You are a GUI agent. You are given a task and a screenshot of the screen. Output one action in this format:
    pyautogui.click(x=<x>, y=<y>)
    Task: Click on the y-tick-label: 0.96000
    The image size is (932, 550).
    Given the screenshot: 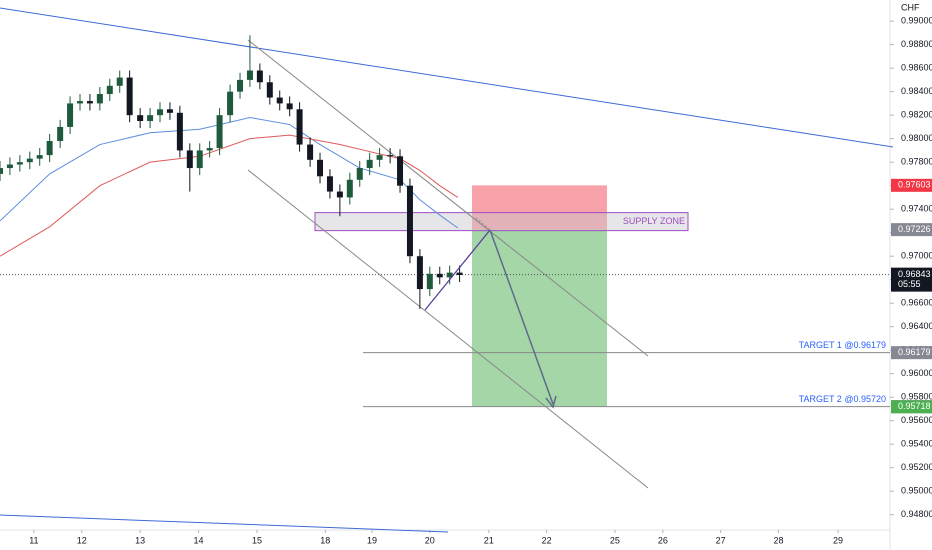 What is the action you would take?
    pyautogui.click(x=916, y=373)
    